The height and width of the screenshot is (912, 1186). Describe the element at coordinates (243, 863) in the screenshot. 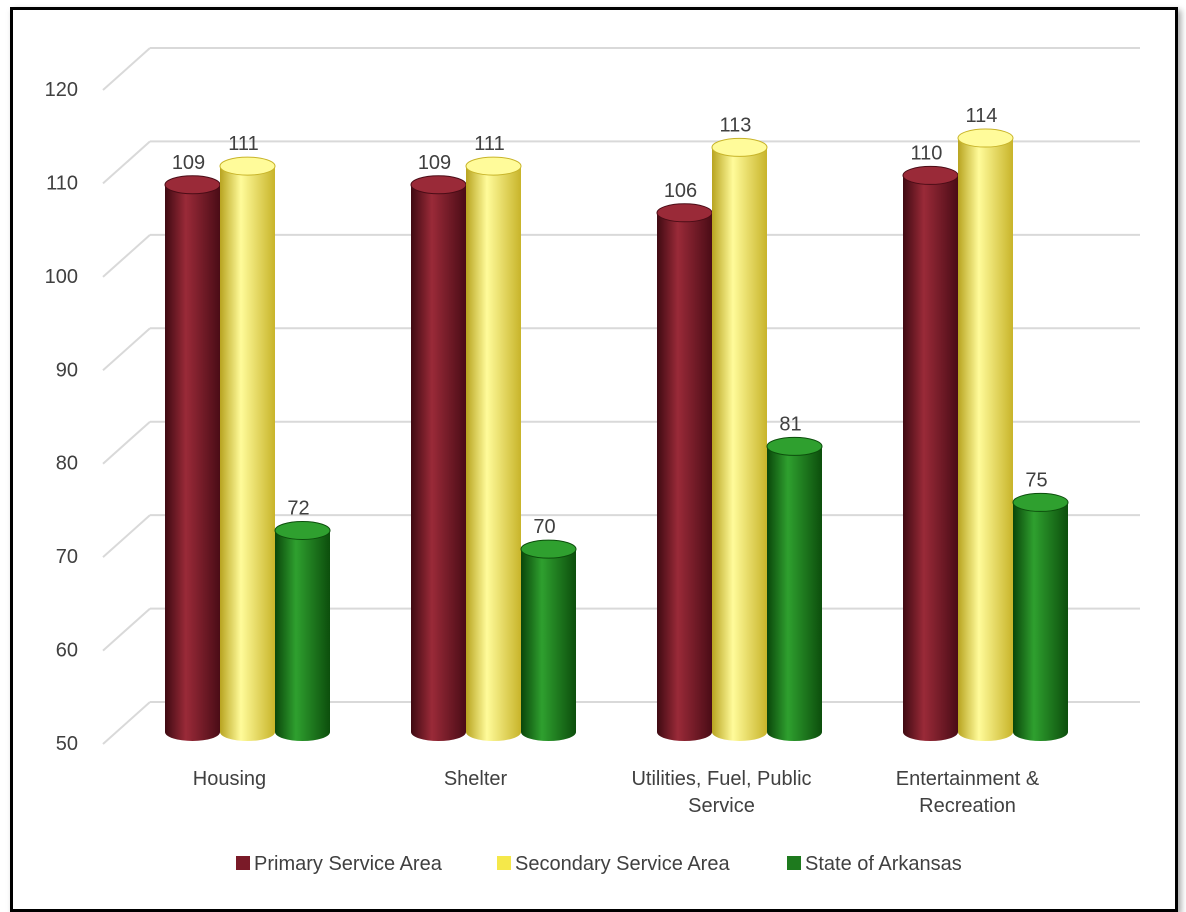

I see `legend-swatch-primary-service-area` at that location.